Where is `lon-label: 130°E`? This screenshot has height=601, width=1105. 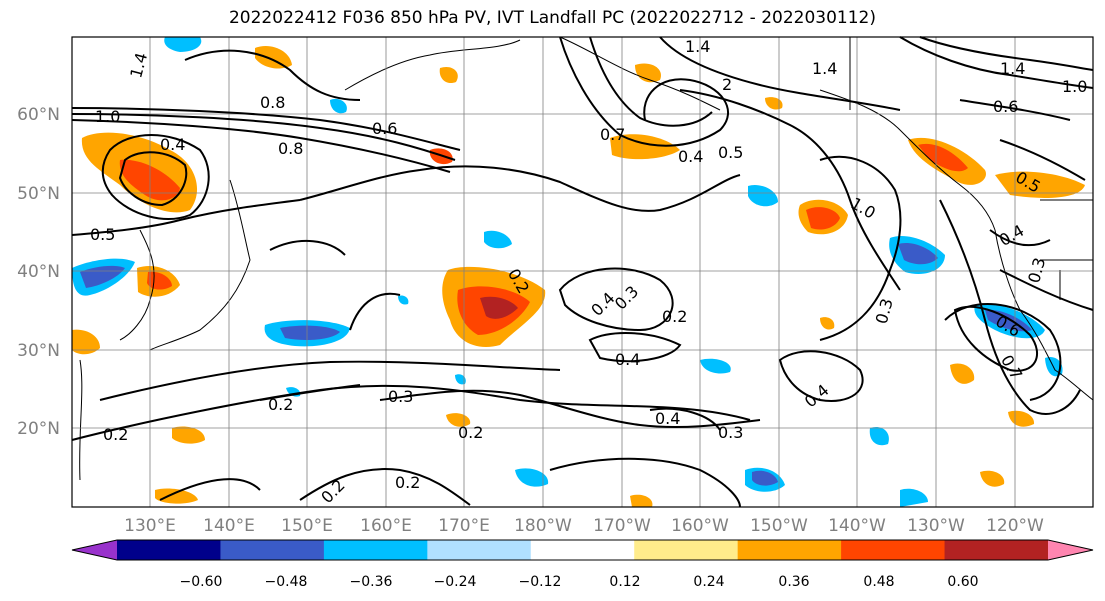 lon-label: 130°E is located at coordinates (150, 526).